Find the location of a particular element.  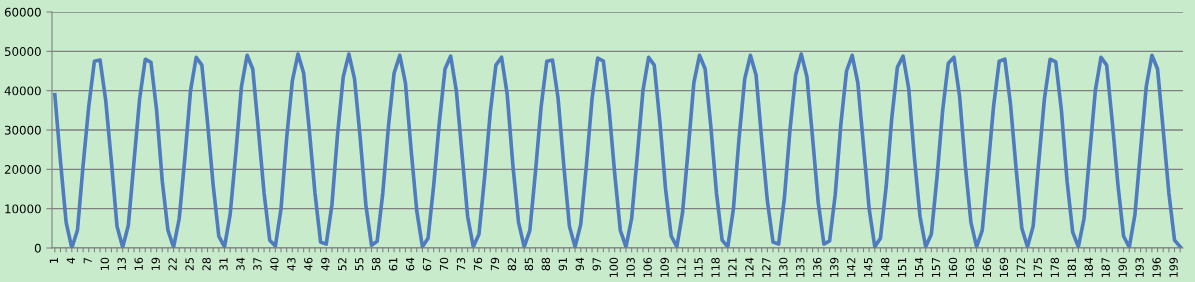

x-tick-label: 49 is located at coordinates (325, 264).